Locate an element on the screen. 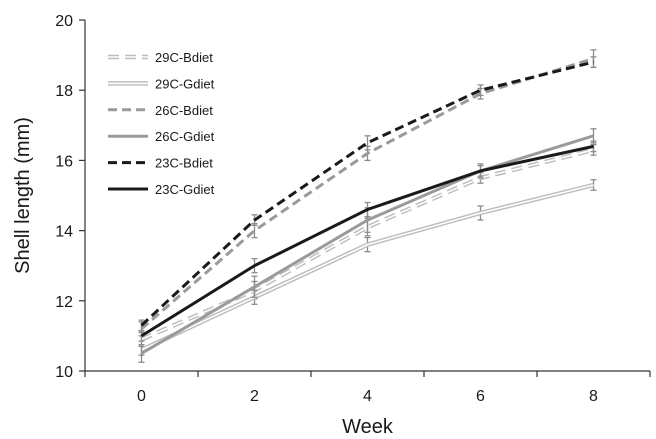  y-tick-label: 20 is located at coordinates (64, 21).